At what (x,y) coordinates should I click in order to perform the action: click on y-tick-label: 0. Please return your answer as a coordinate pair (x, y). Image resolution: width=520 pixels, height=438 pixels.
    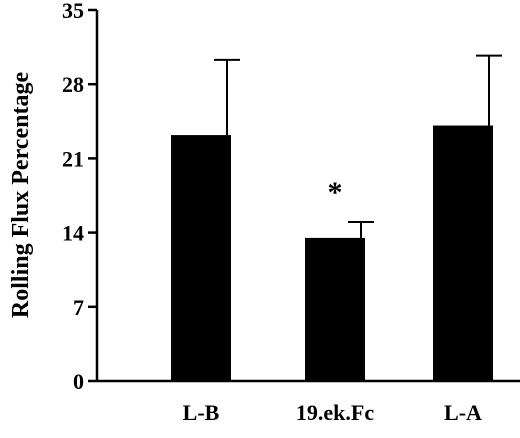
    Looking at the image, I should click on (78, 381).